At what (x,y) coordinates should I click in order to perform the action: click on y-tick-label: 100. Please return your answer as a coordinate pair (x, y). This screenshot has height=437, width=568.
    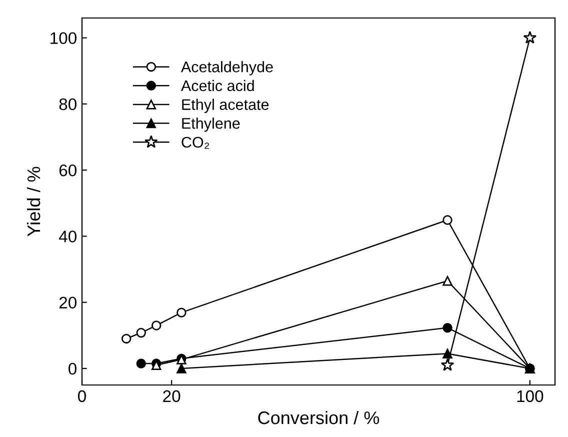
    Looking at the image, I should click on (63, 38).